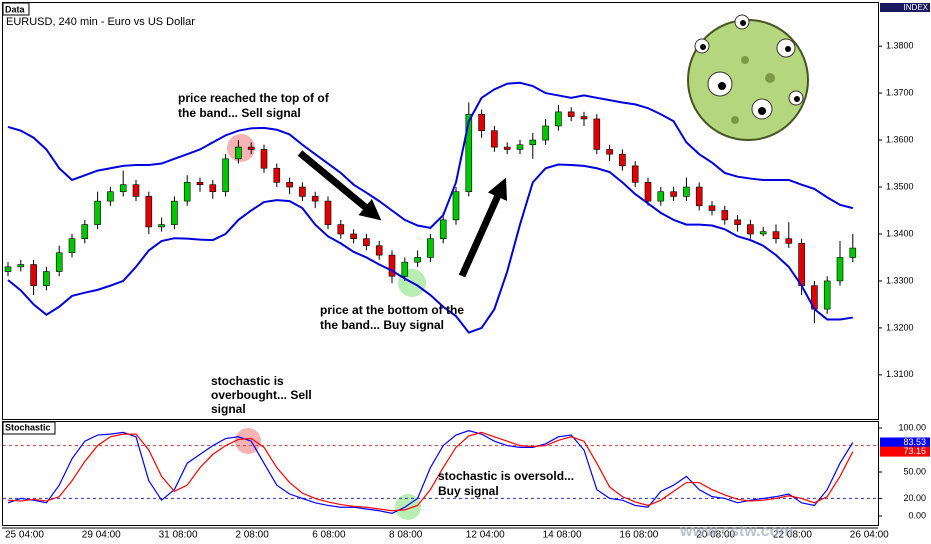  Describe the element at coordinates (254, 98) in the screenshot. I see `annotation: price reached the top of of` at that location.